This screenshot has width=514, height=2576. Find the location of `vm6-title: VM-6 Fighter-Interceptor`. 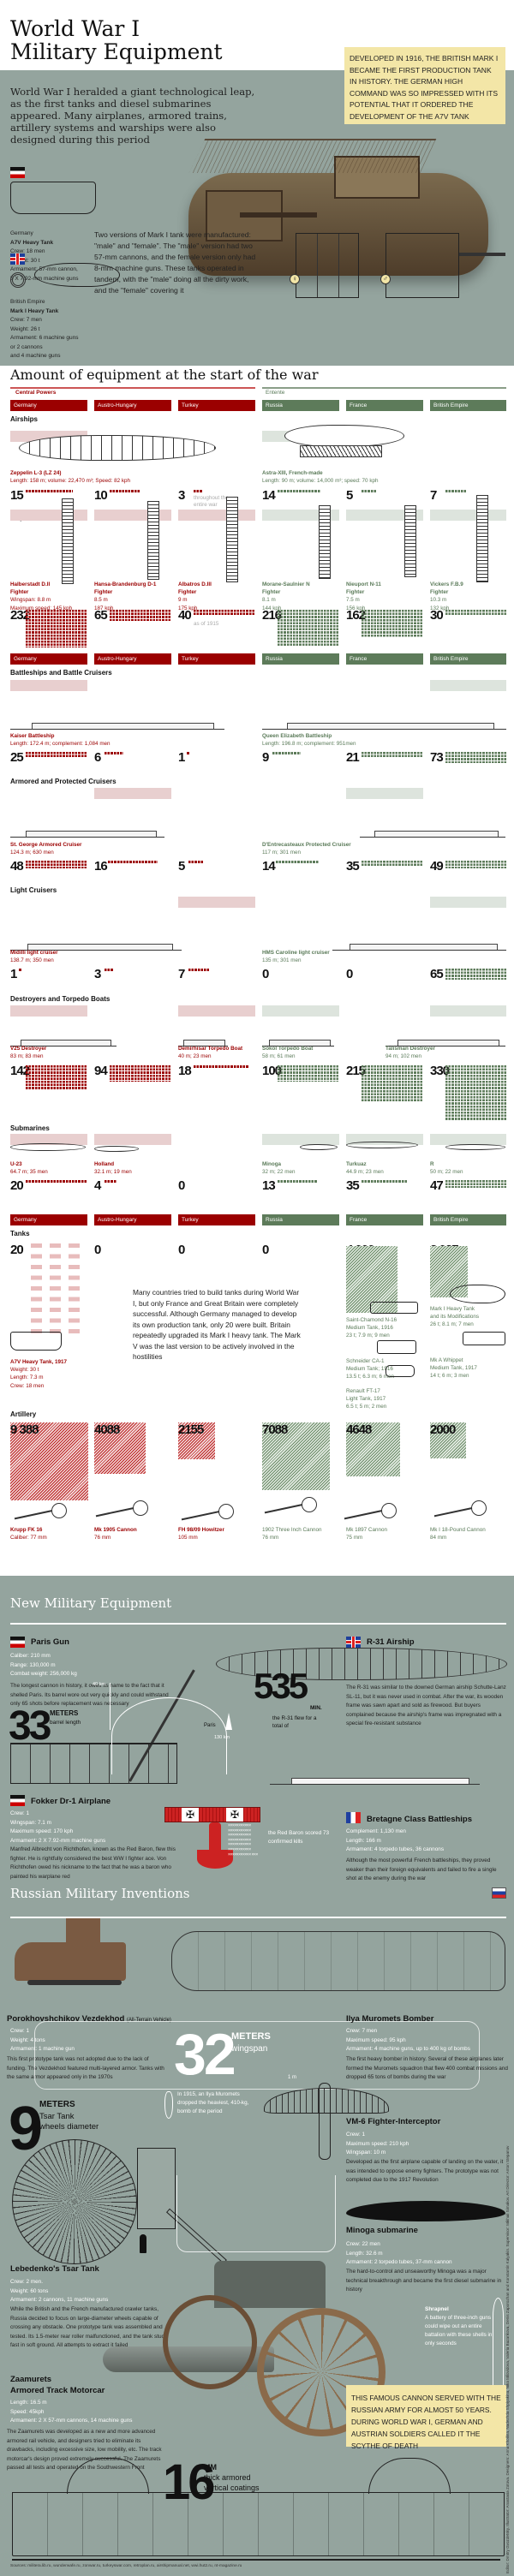

vm6-title: VM-6 Fighter-Interceptor is located at coordinates (394, 2121).